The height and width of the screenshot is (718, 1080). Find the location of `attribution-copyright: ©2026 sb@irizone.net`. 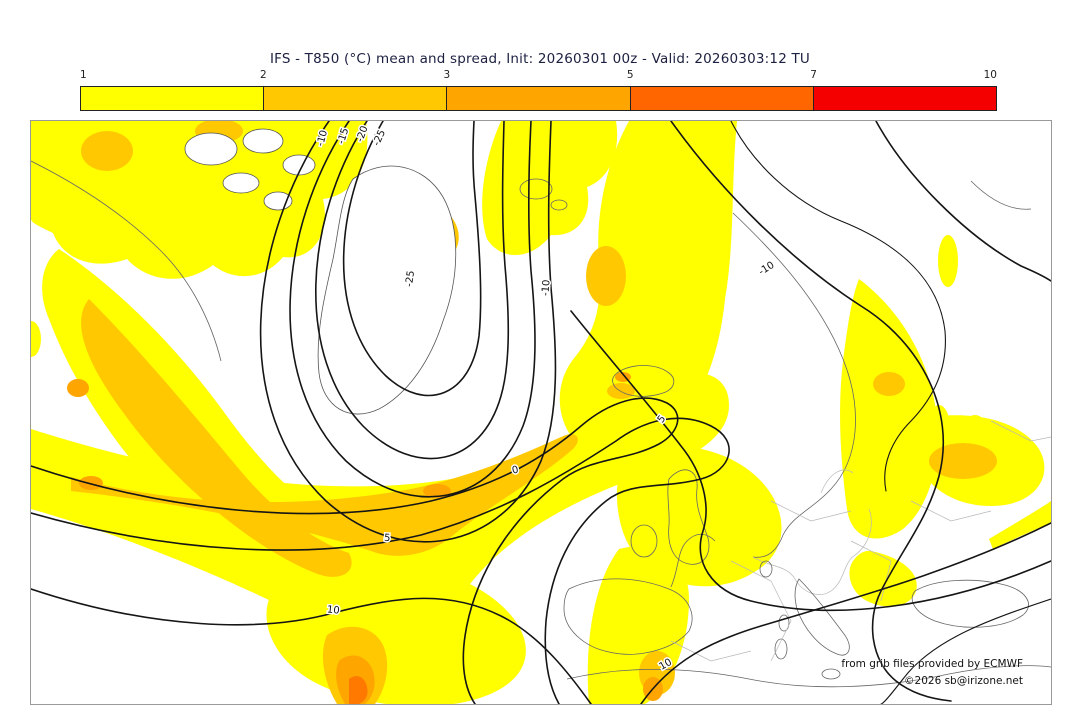

attribution-copyright: ©2026 sb@irizone.net is located at coordinates (963, 681).